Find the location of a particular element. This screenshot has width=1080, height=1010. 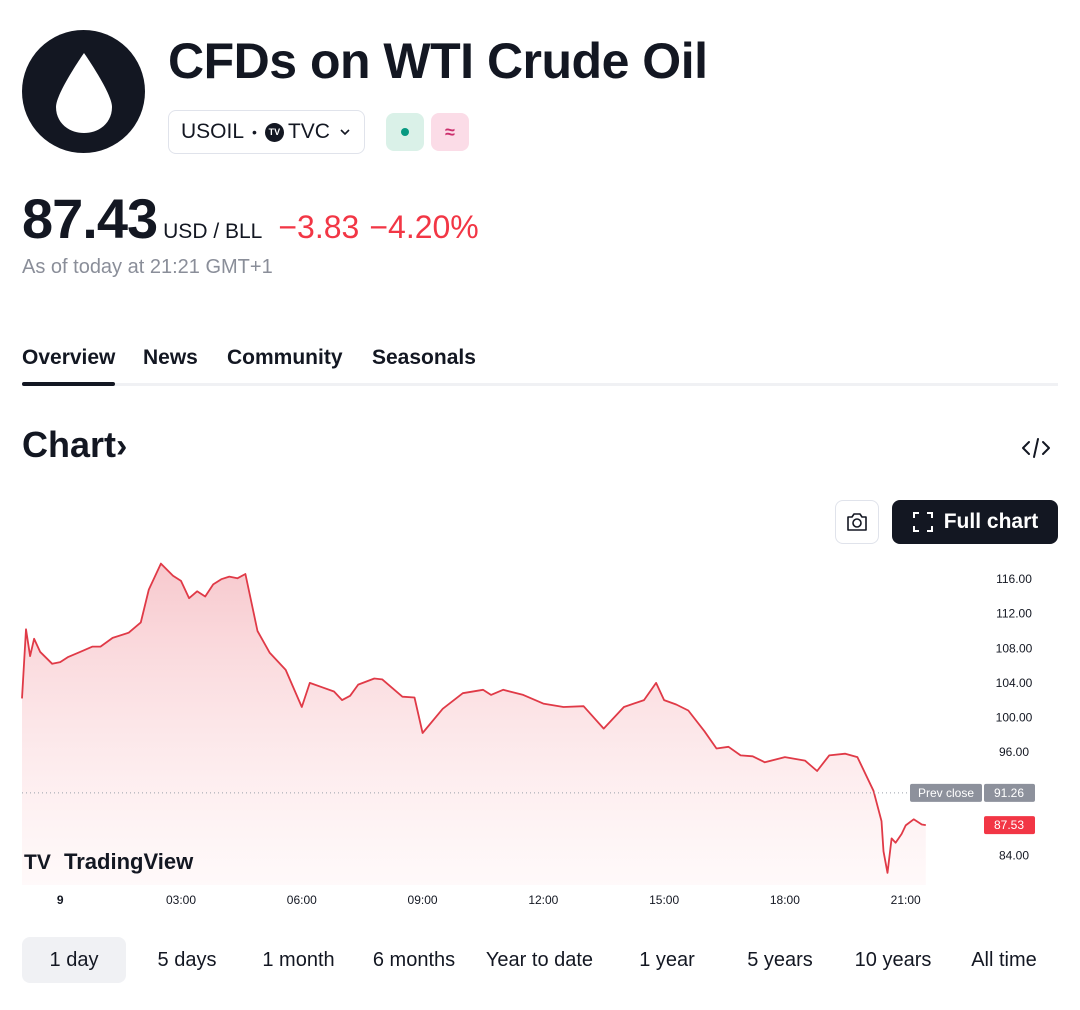

exchange-label: TVC is located at coordinates (308, 131).